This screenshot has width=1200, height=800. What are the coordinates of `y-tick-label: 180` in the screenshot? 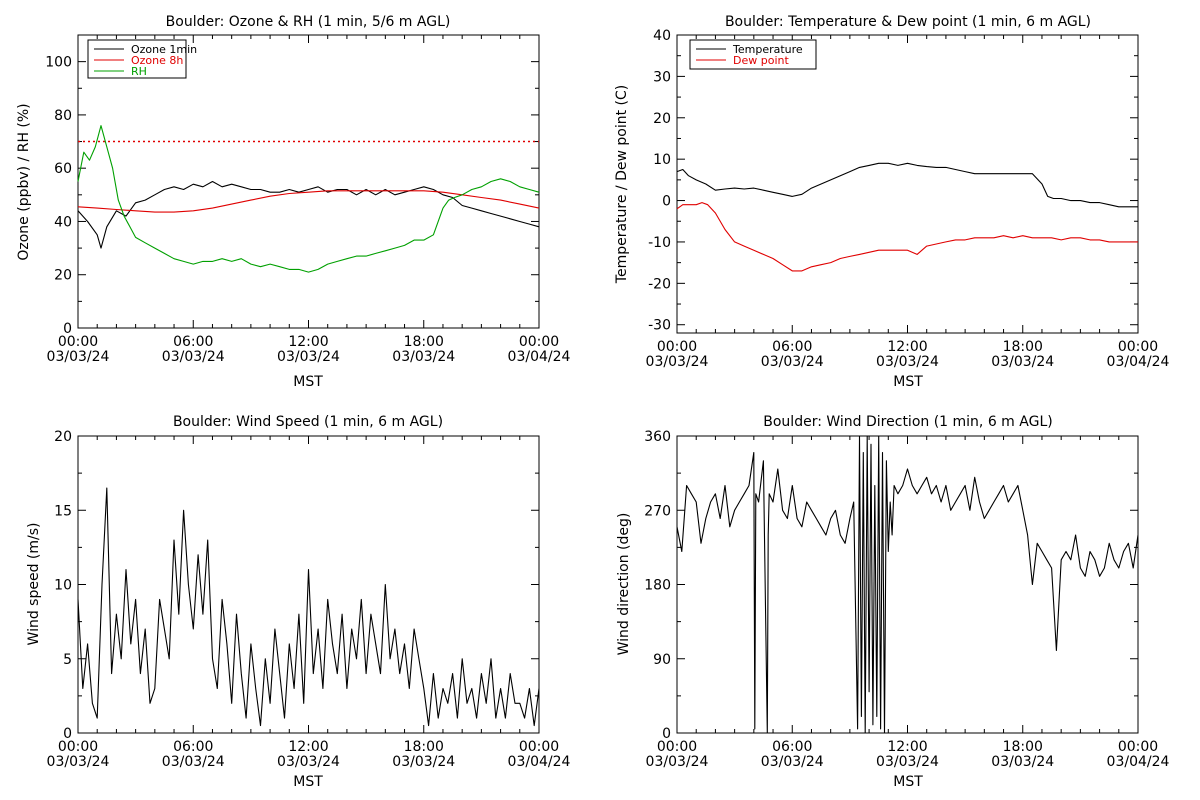 It's located at (657, 586).